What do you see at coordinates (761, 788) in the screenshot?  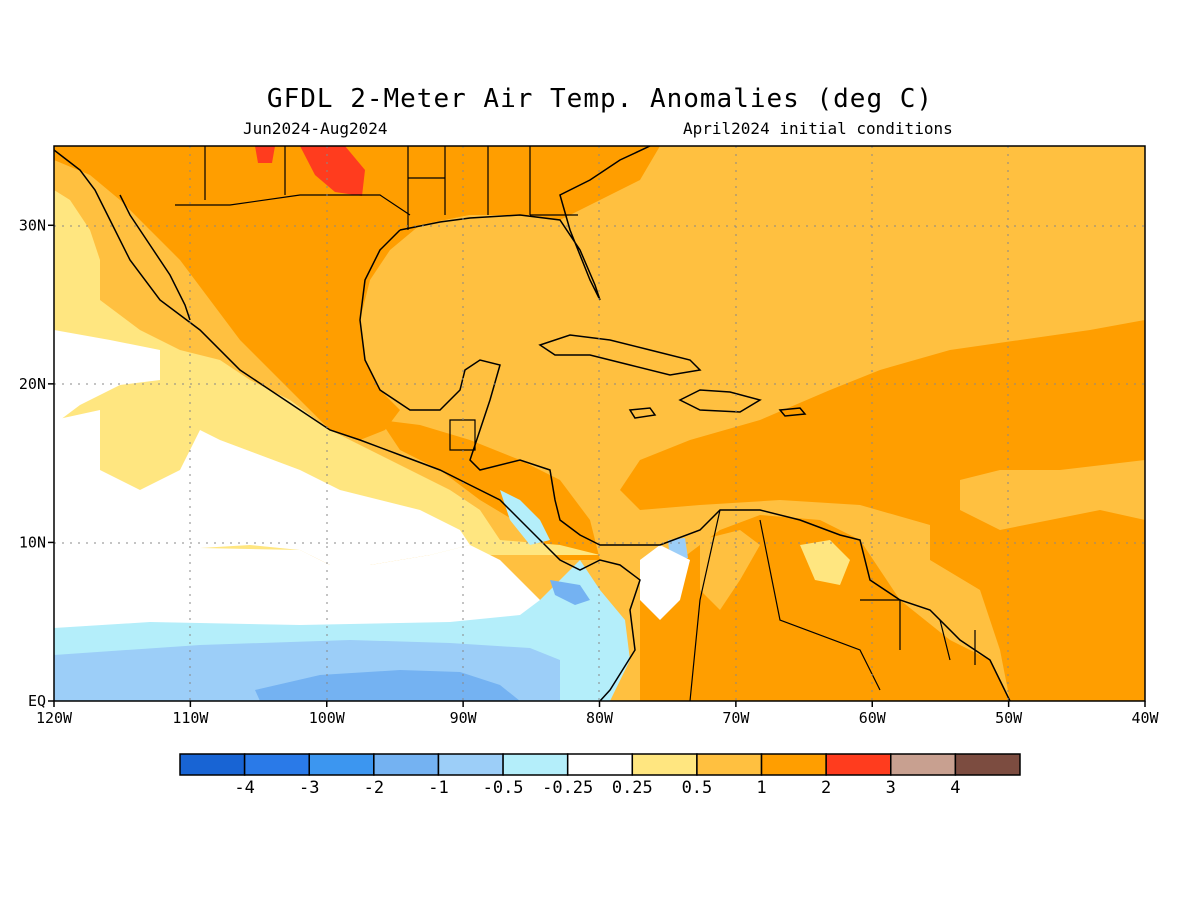 I see `colorbar-label: 1` at bounding box center [761, 788].